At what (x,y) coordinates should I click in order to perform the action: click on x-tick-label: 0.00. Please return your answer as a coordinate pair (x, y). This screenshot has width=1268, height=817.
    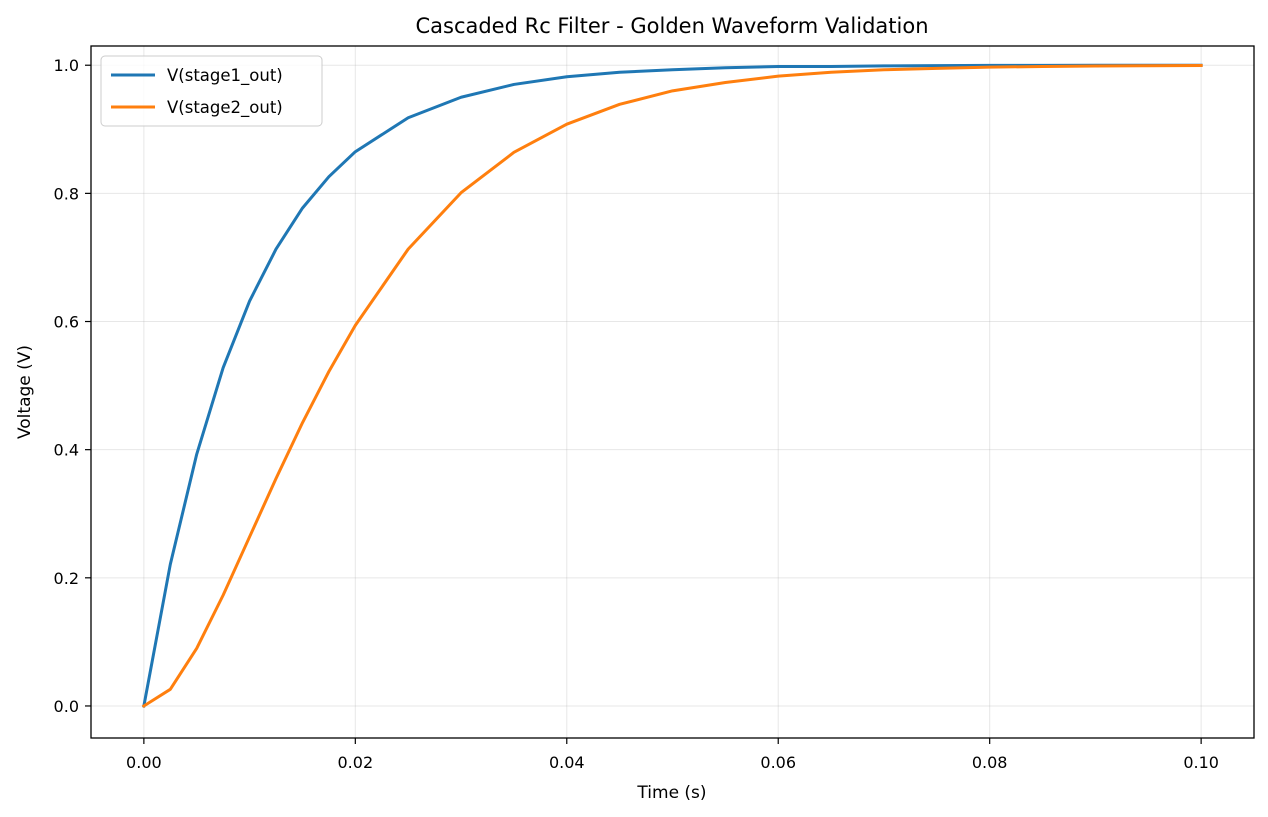
    Looking at the image, I should click on (144, 762).